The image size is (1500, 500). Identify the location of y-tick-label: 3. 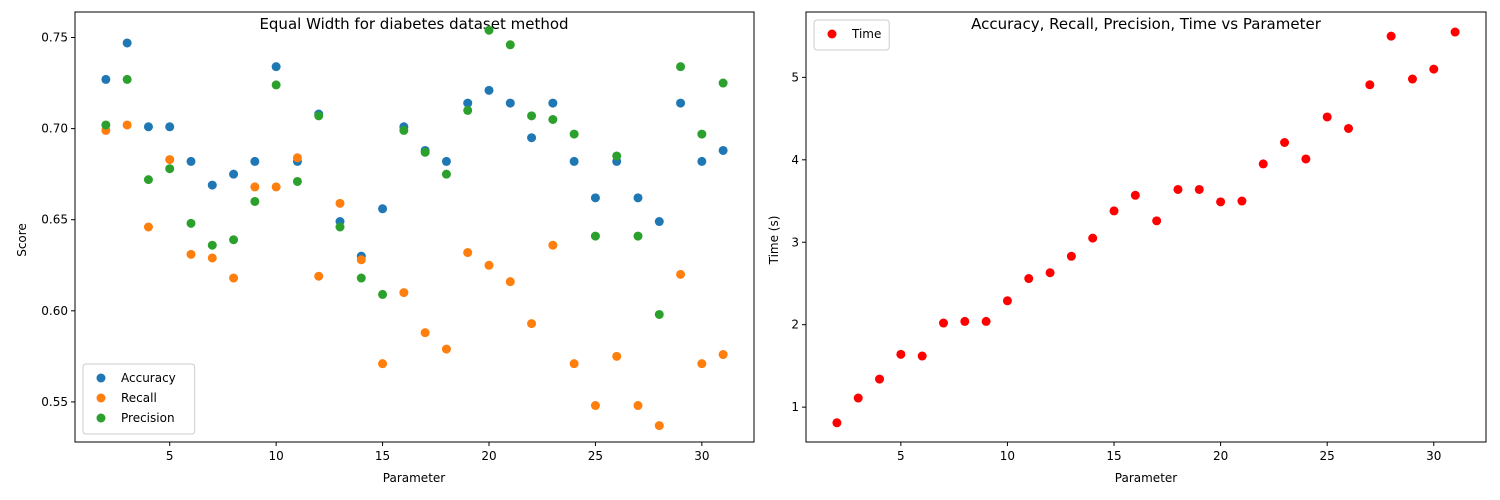
(795, 242).